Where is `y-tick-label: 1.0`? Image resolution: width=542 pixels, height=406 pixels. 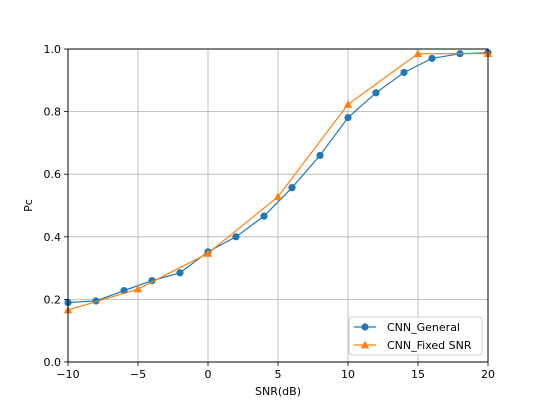
y-tick-label: 1.0 is located at coordinates (53, 49).